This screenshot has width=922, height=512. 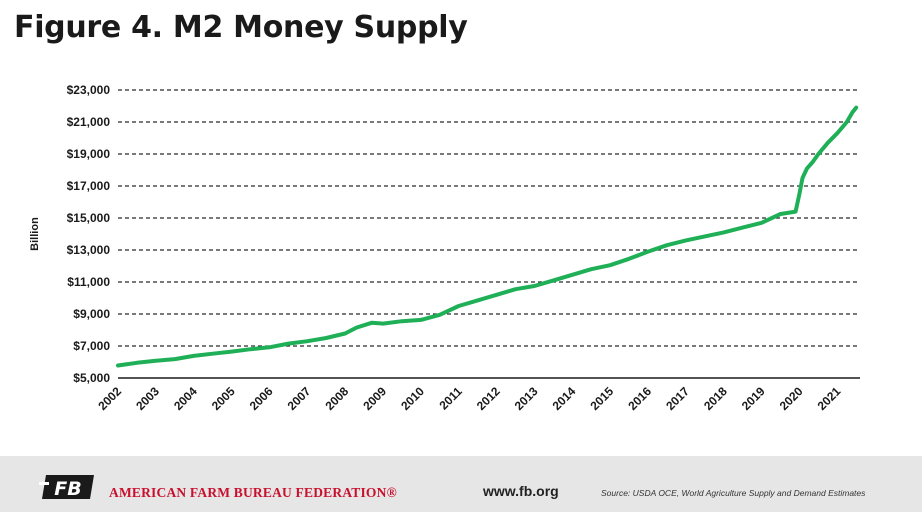 What do you see at coordinates (829, 398) in the screenshot?
I see `x-tick-label: 2021` at bounding box center [829, 398].